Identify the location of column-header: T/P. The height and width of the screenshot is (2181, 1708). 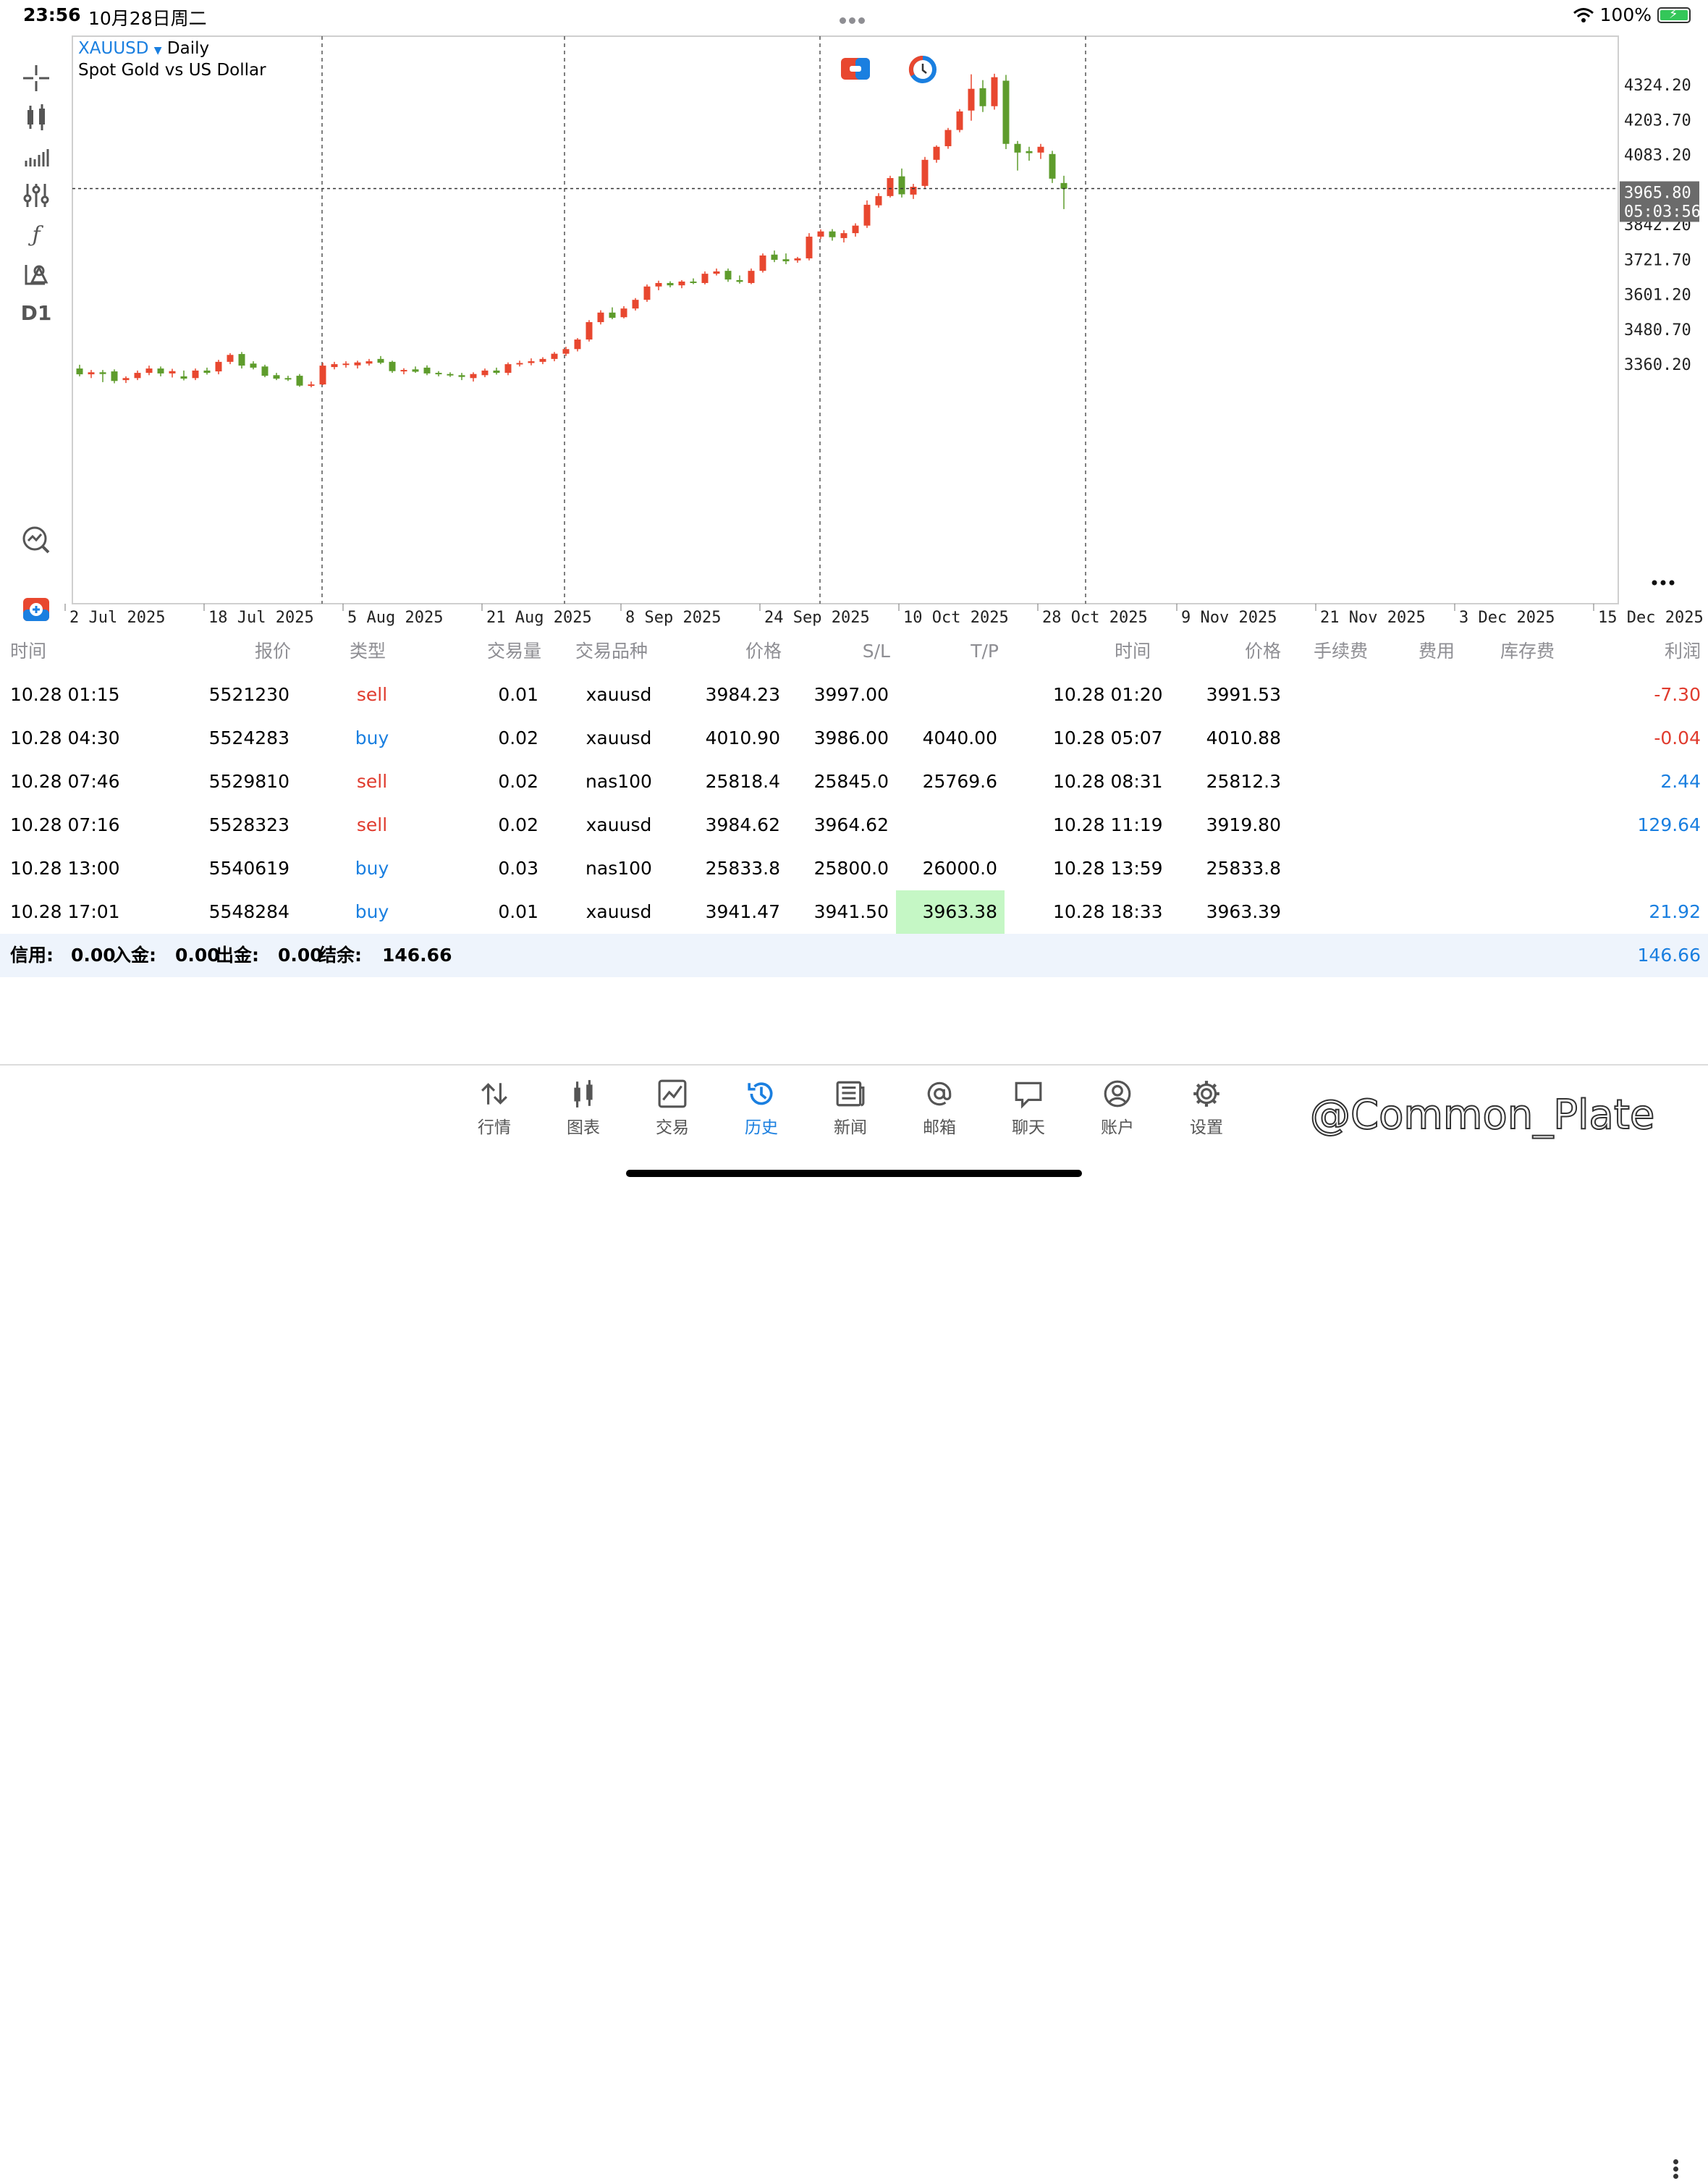
(985, 652).